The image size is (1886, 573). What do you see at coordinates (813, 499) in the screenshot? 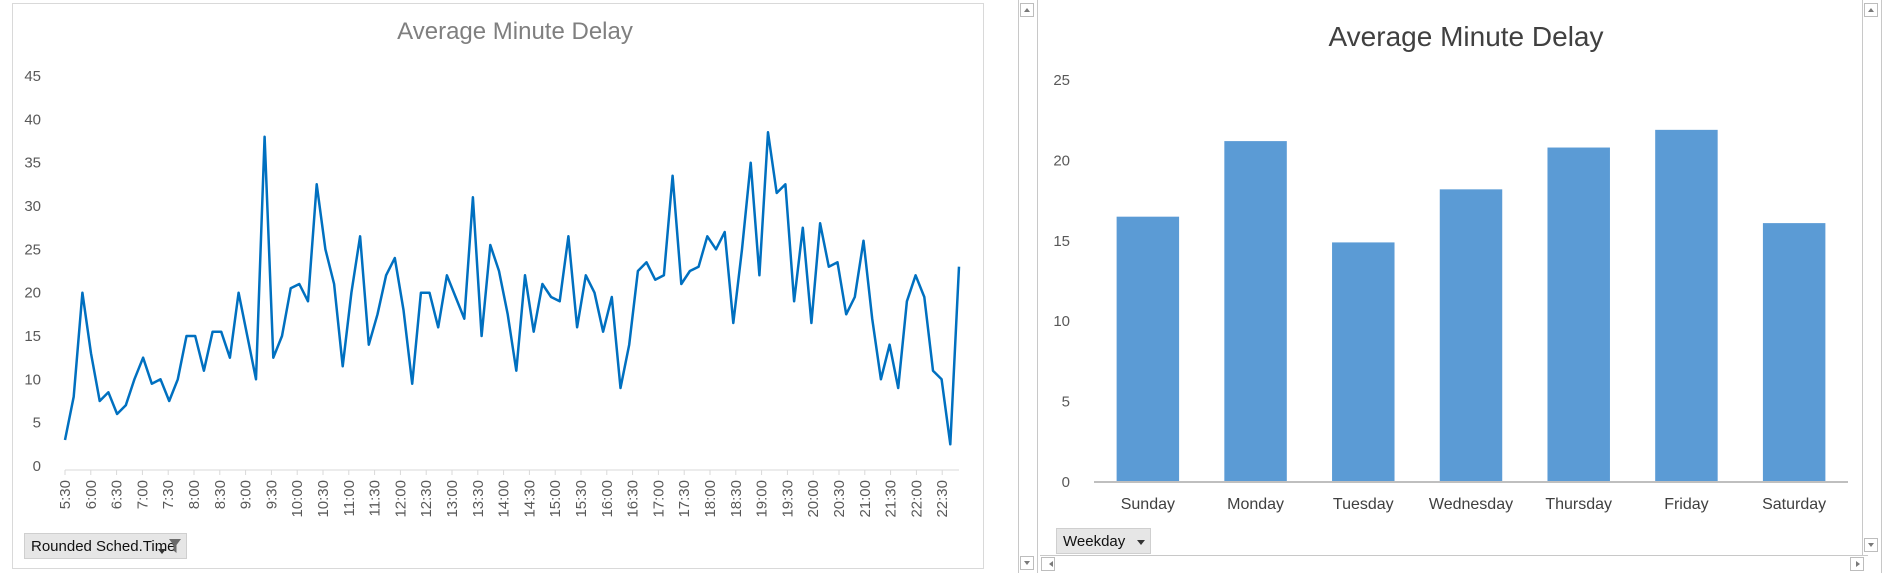
I see `line-x-tick-label: 20:00` at bounding box center [813, 499].